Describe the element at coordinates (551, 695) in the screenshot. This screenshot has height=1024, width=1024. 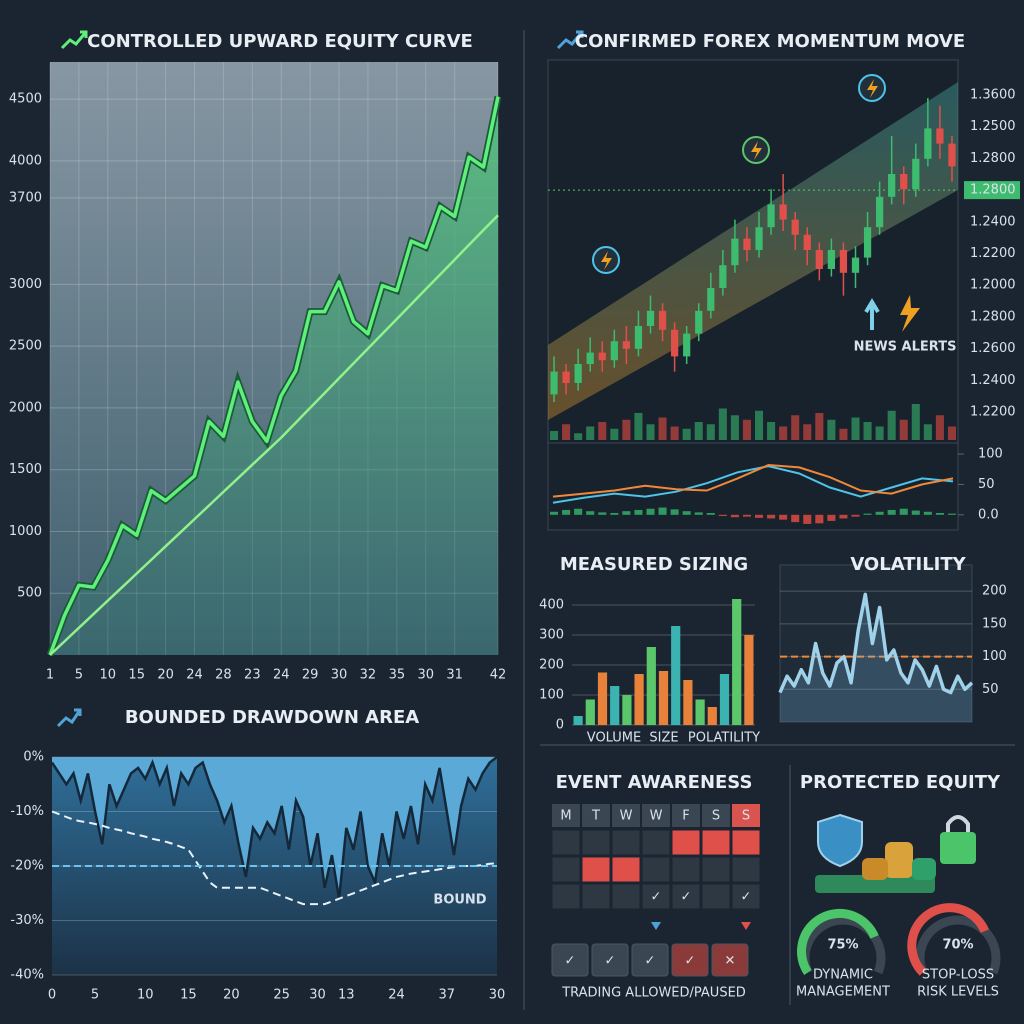
I see `y-tick-label: 100` at that location.